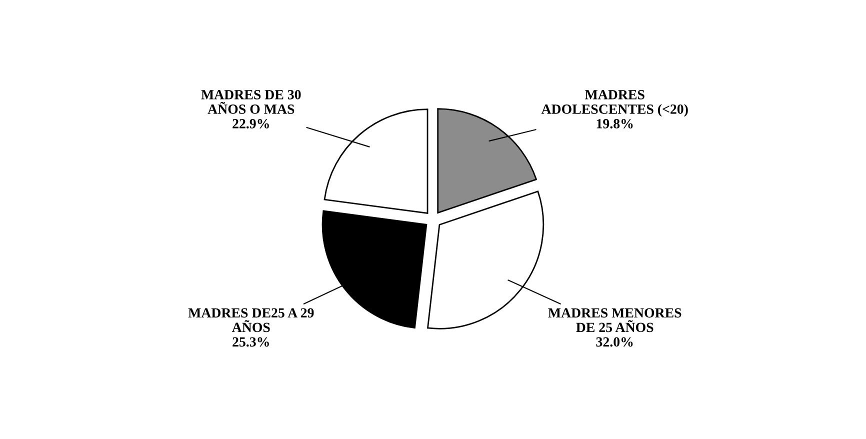  Describe the element at coordinates (614, 123) in the screenshot. I see `data-label: 19.8%` at that location.